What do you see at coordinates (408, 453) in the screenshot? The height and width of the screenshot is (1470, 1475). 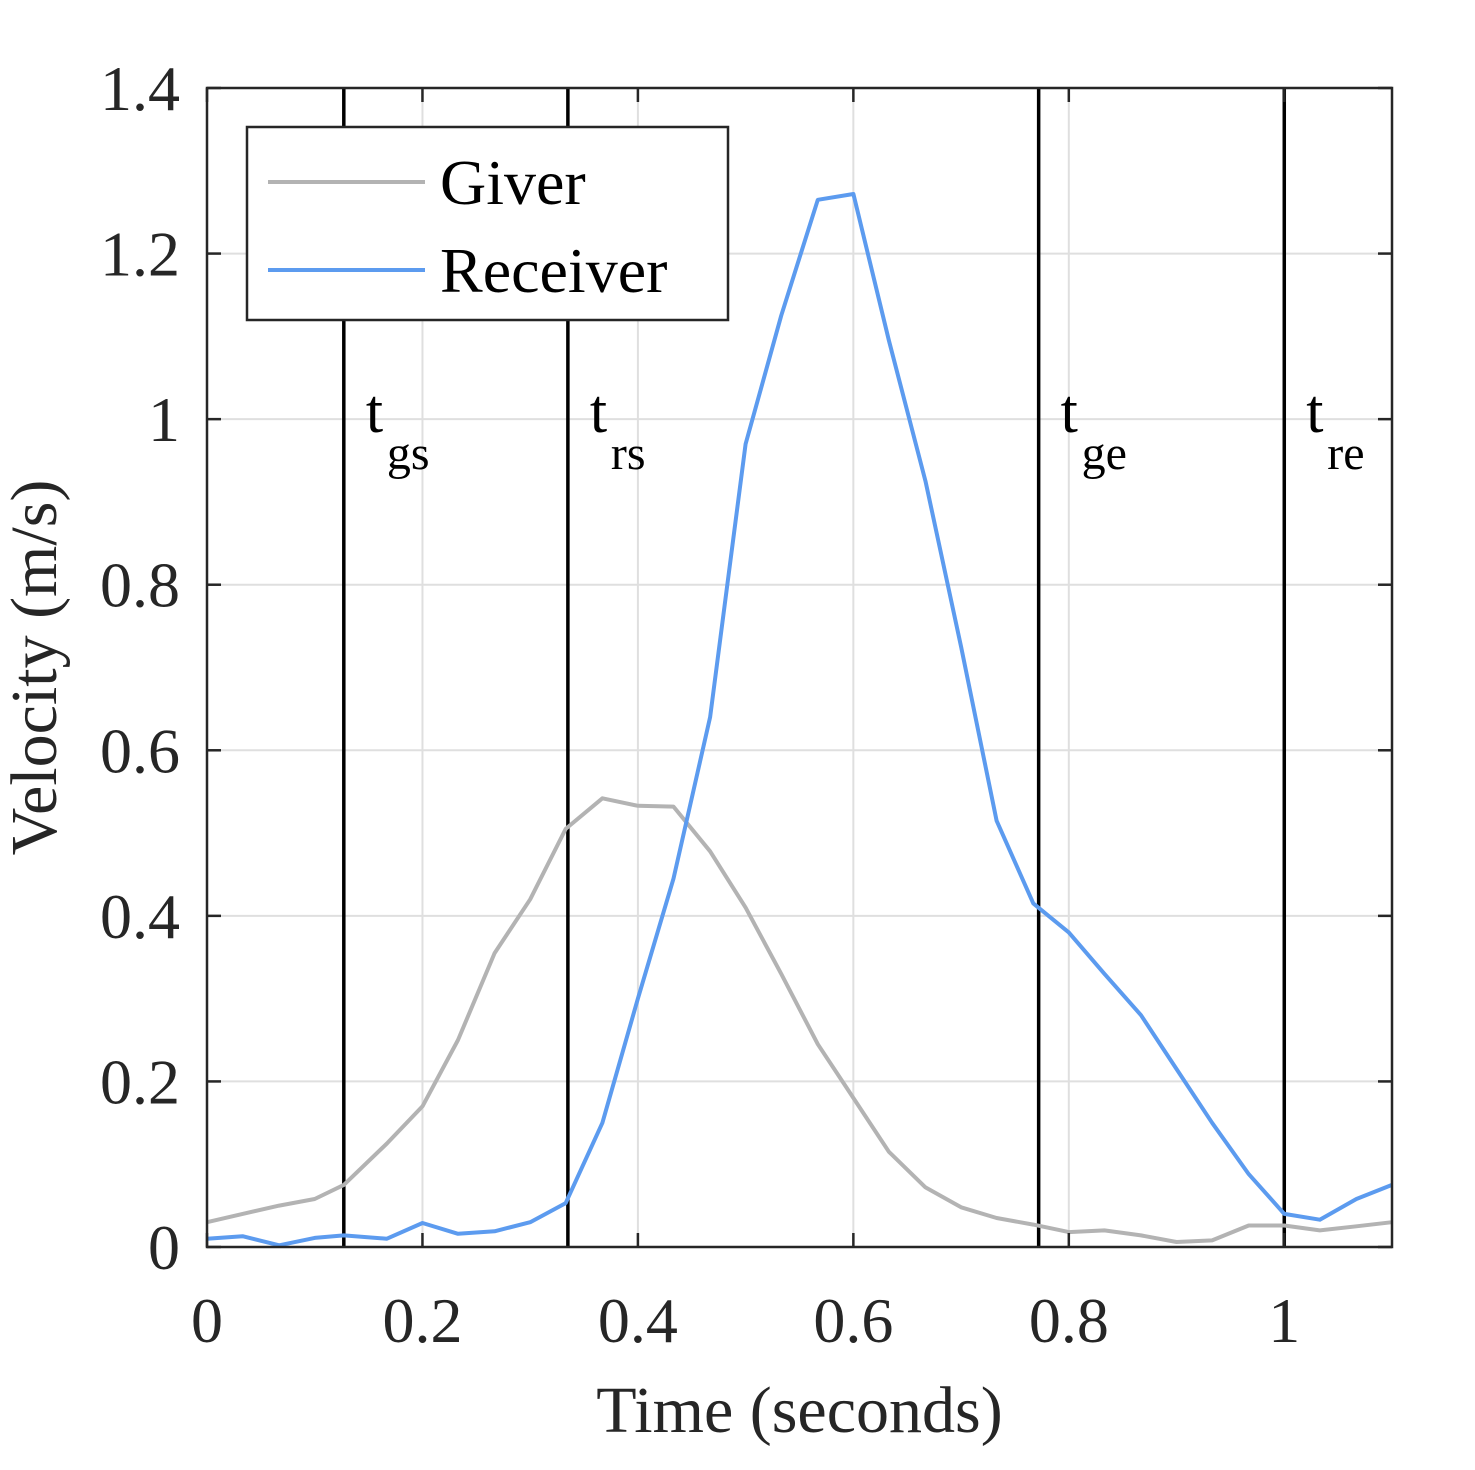 I see `event-marker-subscript: gs` at bounding box center [408, 453].